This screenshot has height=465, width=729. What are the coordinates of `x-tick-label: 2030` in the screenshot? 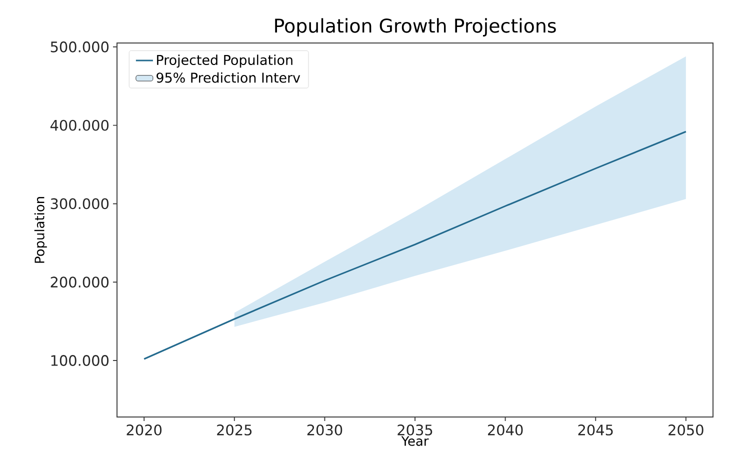 It's located at (324, 430).